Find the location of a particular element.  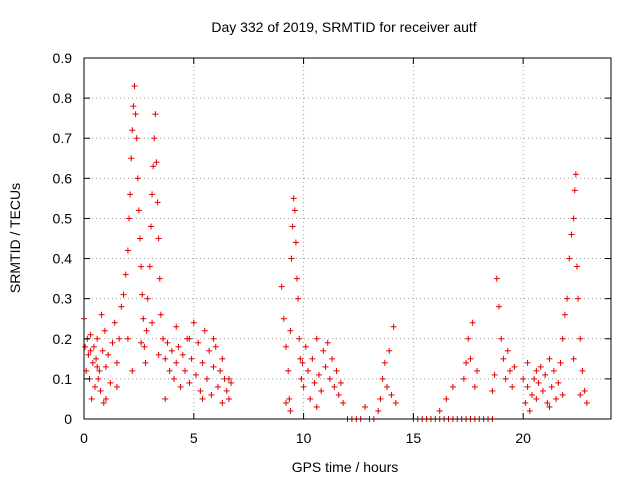

y-tick-label: 0.8 is located at coordinates (63, 98).